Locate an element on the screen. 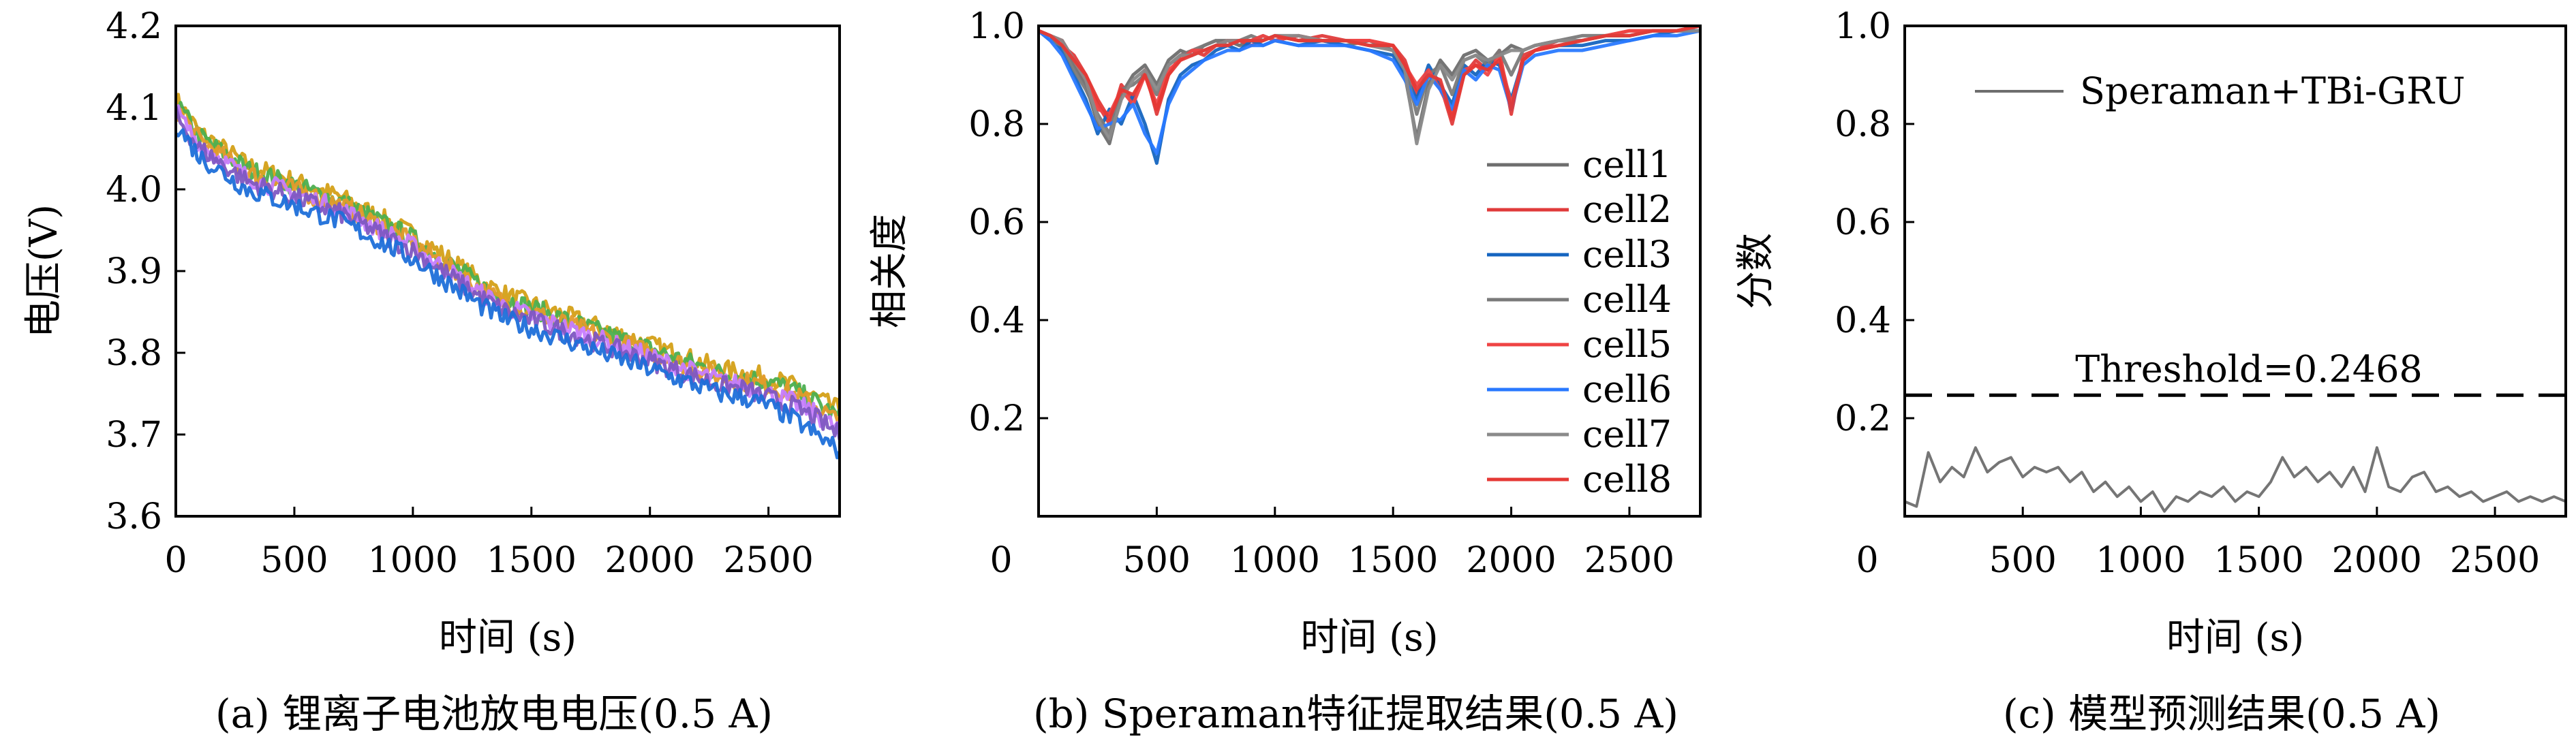 The image size is (2576, 741). legend-entry: cell7 is located at coordinates (1627, 435).